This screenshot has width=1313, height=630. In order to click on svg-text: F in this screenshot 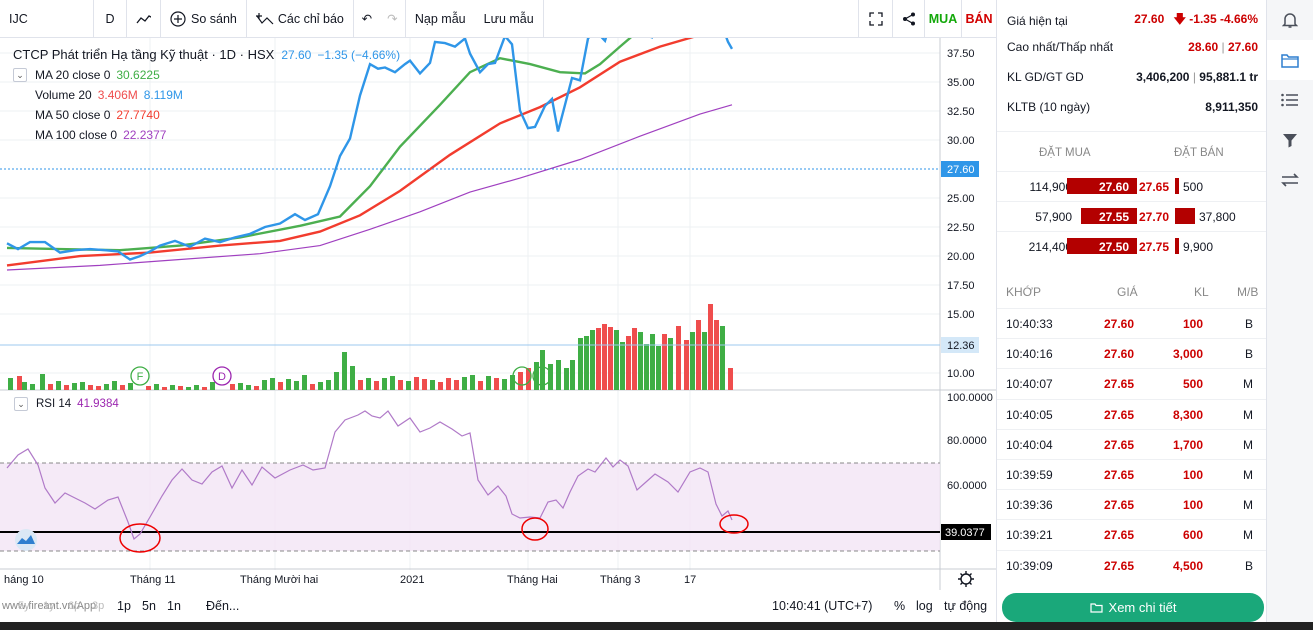, I will do `click(140, 377)`.